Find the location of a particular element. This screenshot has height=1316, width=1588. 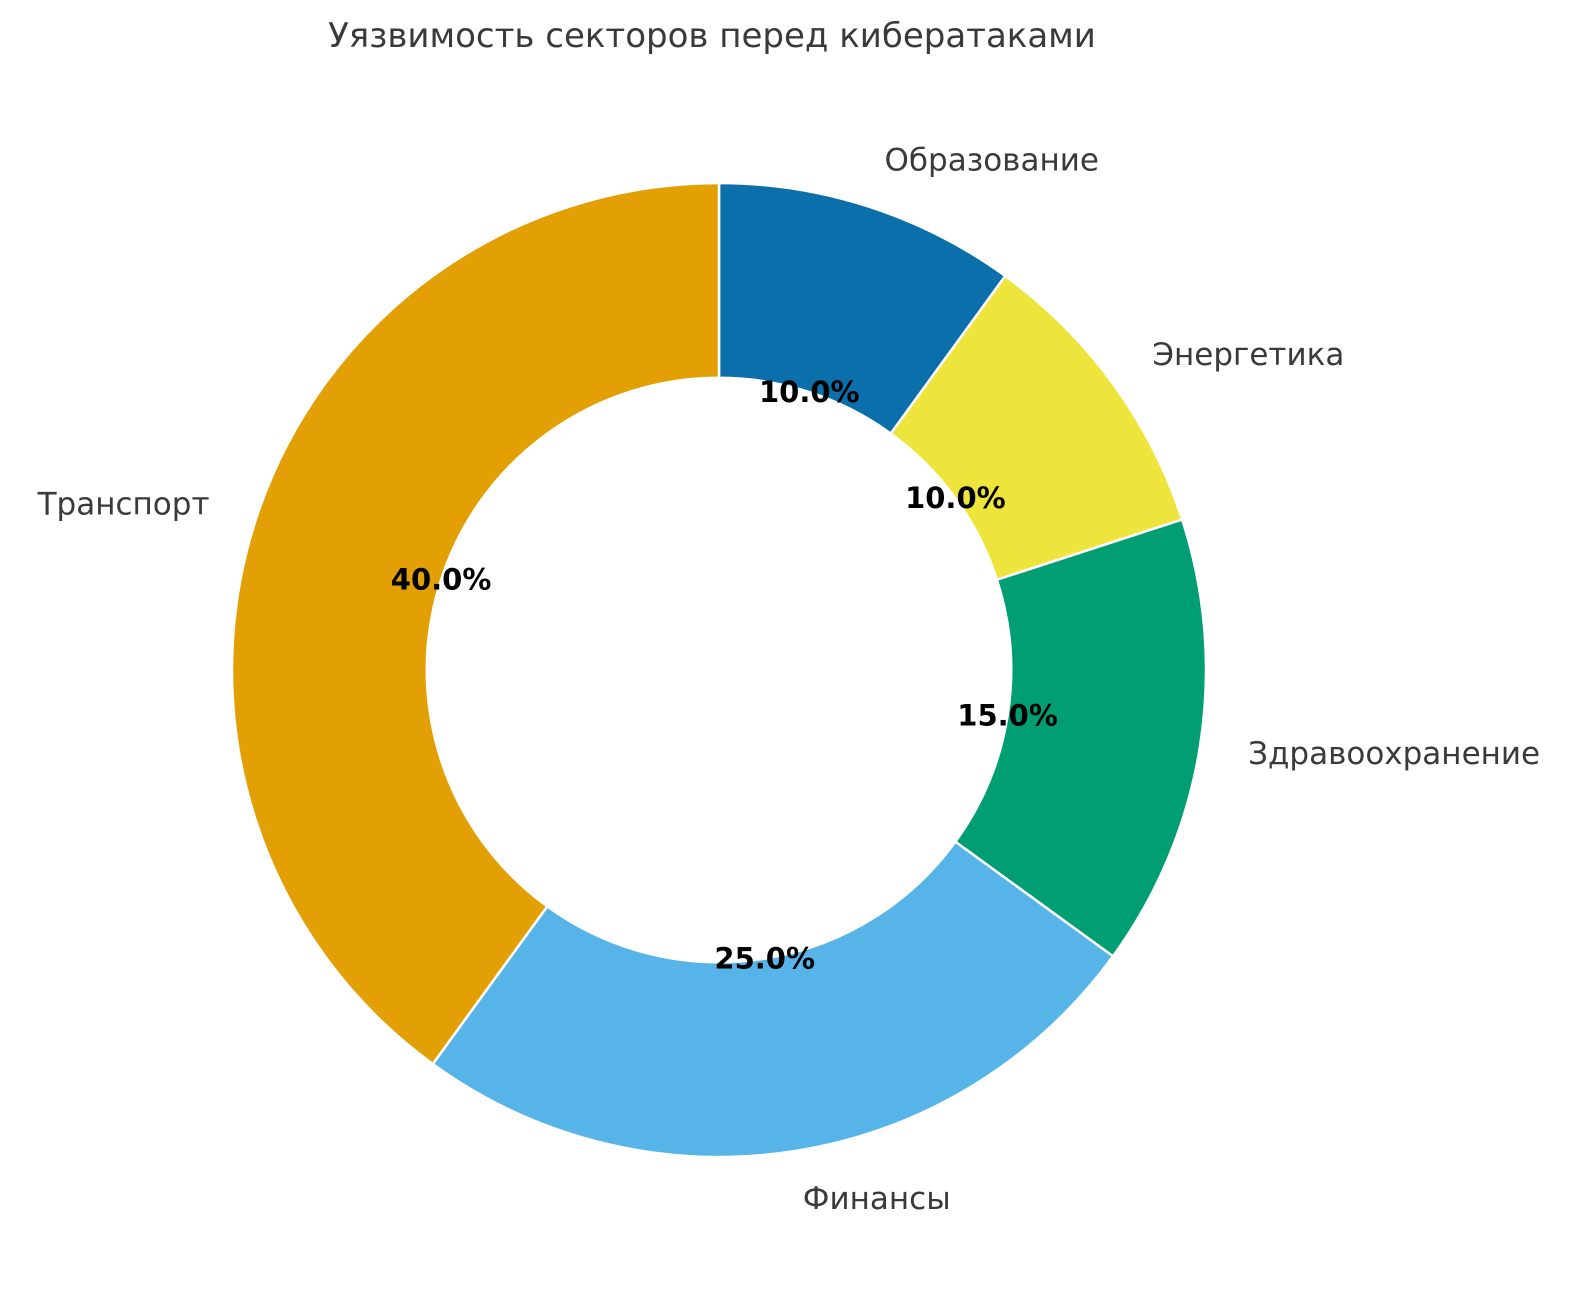

pie-pct-label-3: 25.0% is located at coordinates (764, 959).